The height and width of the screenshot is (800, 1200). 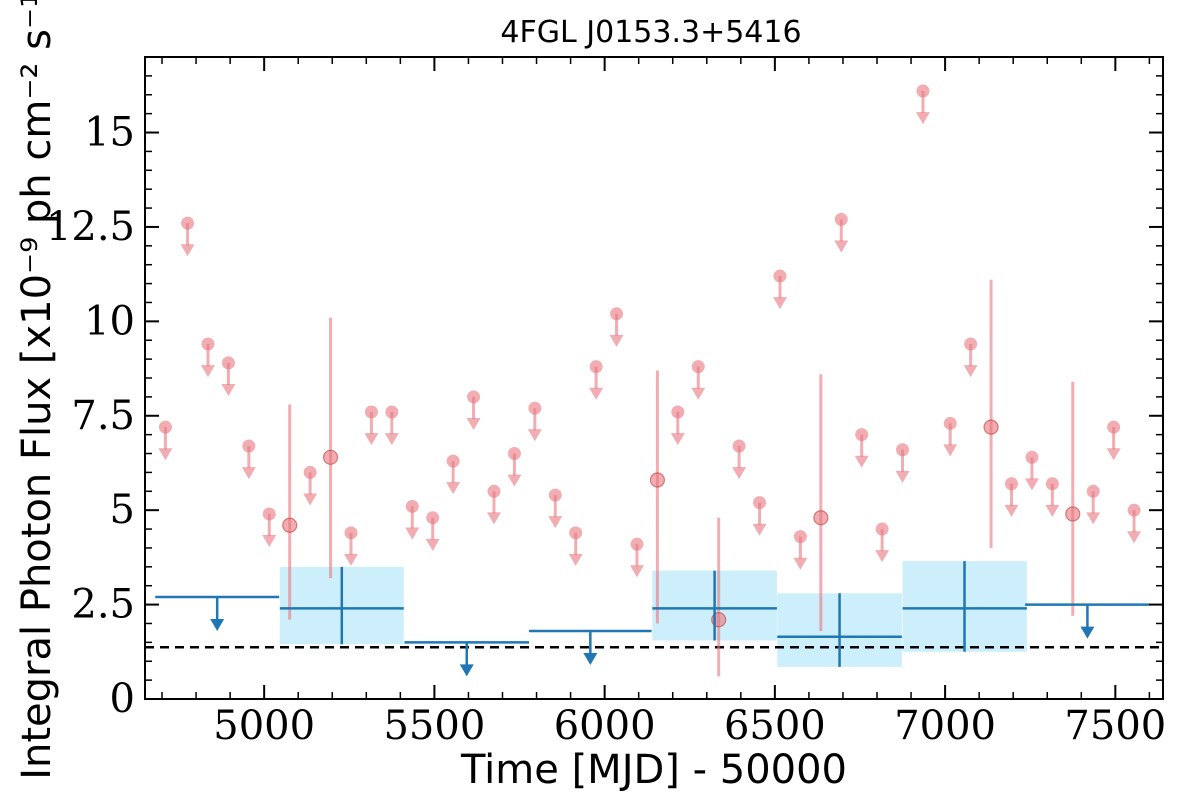 I want to click on y-tick-label: 2.5, so click(x=103, y=605).